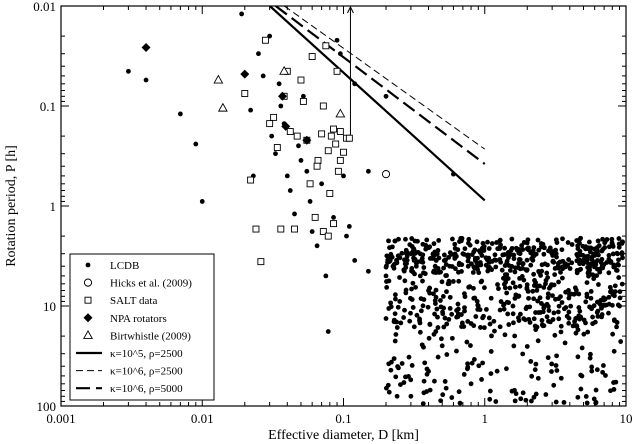  I want to click on arrow-head, so click(350, 10).